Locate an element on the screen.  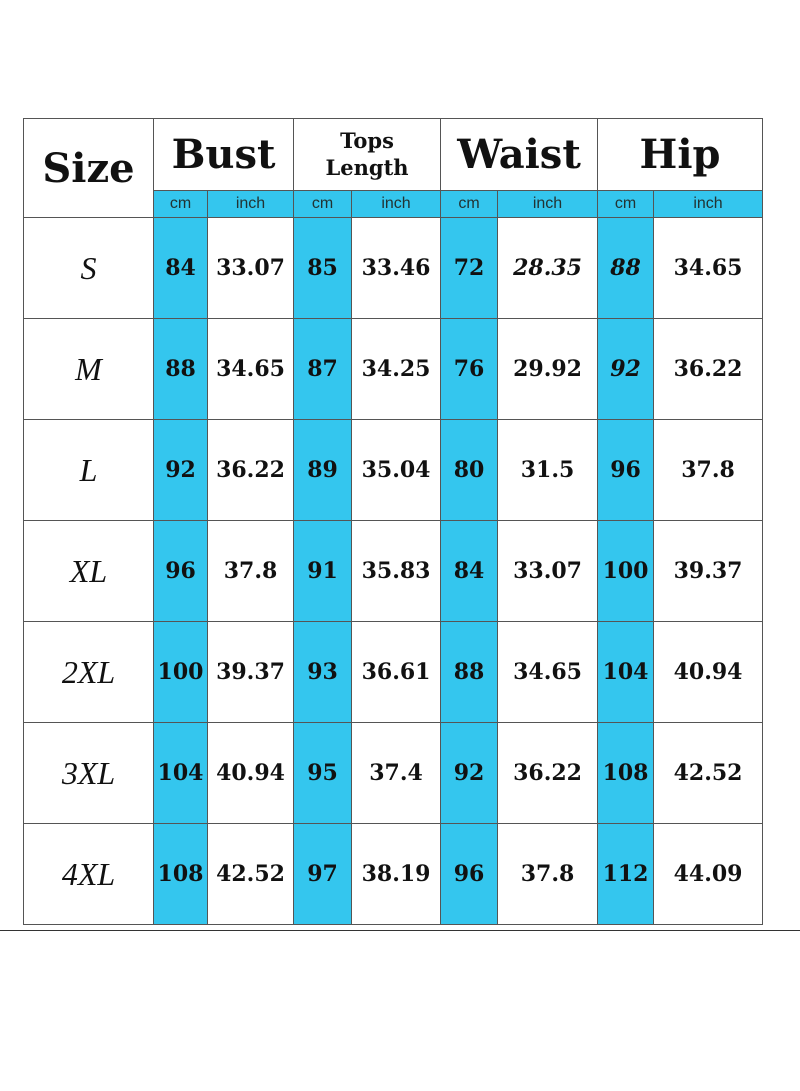
inch-value: 33.46 is located at coordinates (396, 268).